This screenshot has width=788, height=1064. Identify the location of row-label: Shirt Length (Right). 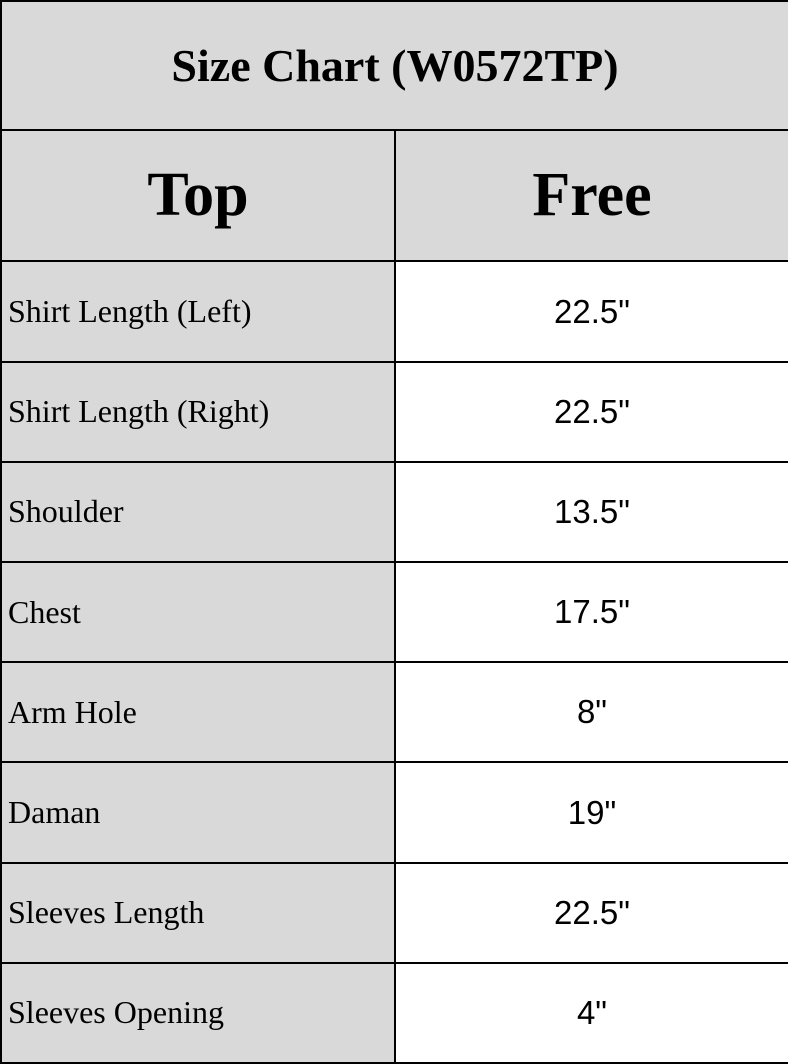
(198, 411).